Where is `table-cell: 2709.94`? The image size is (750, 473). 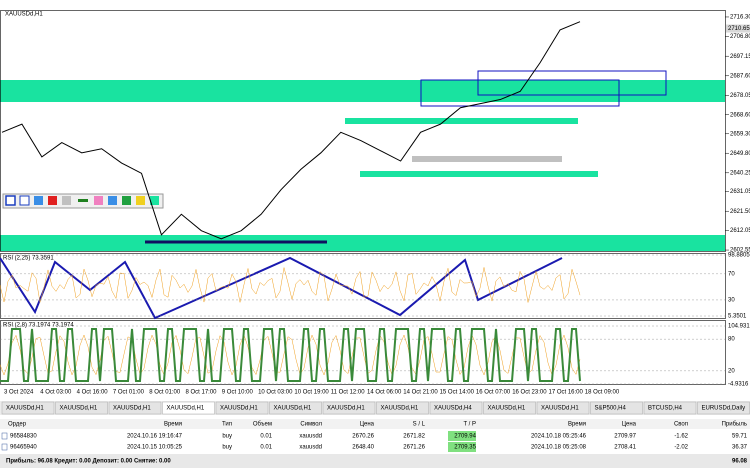 table-cell: 2709.94 is located at coordinates (465, 437).